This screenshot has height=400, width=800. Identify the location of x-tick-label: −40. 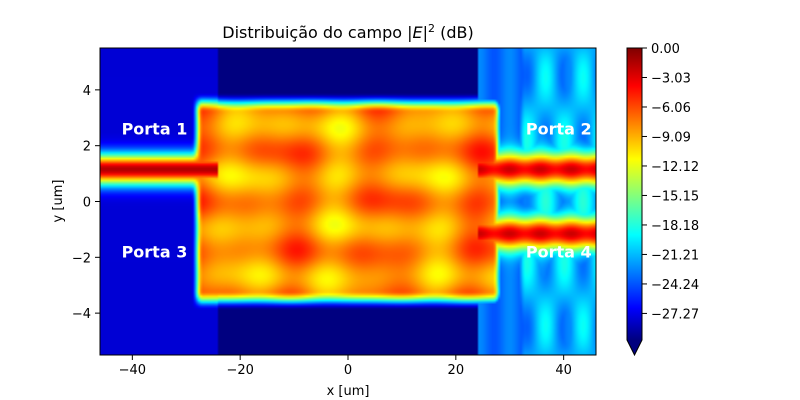
(132, 370).